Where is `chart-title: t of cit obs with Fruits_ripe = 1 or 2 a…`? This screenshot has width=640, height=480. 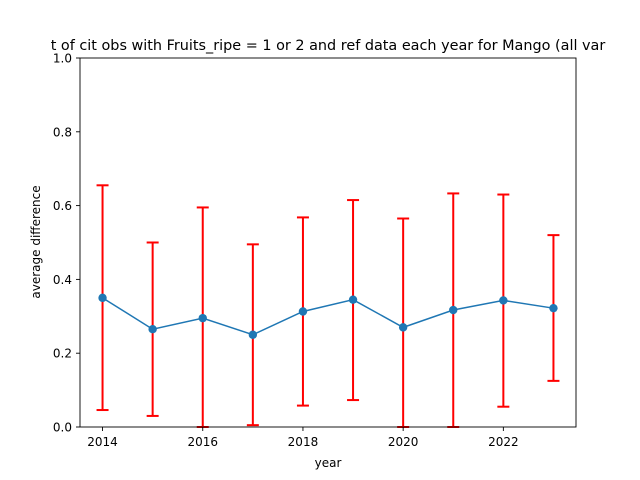 chart-title: t of cit obs with Fruits_ripe = 1 or 2 a… is located at coordinates (328, 46).